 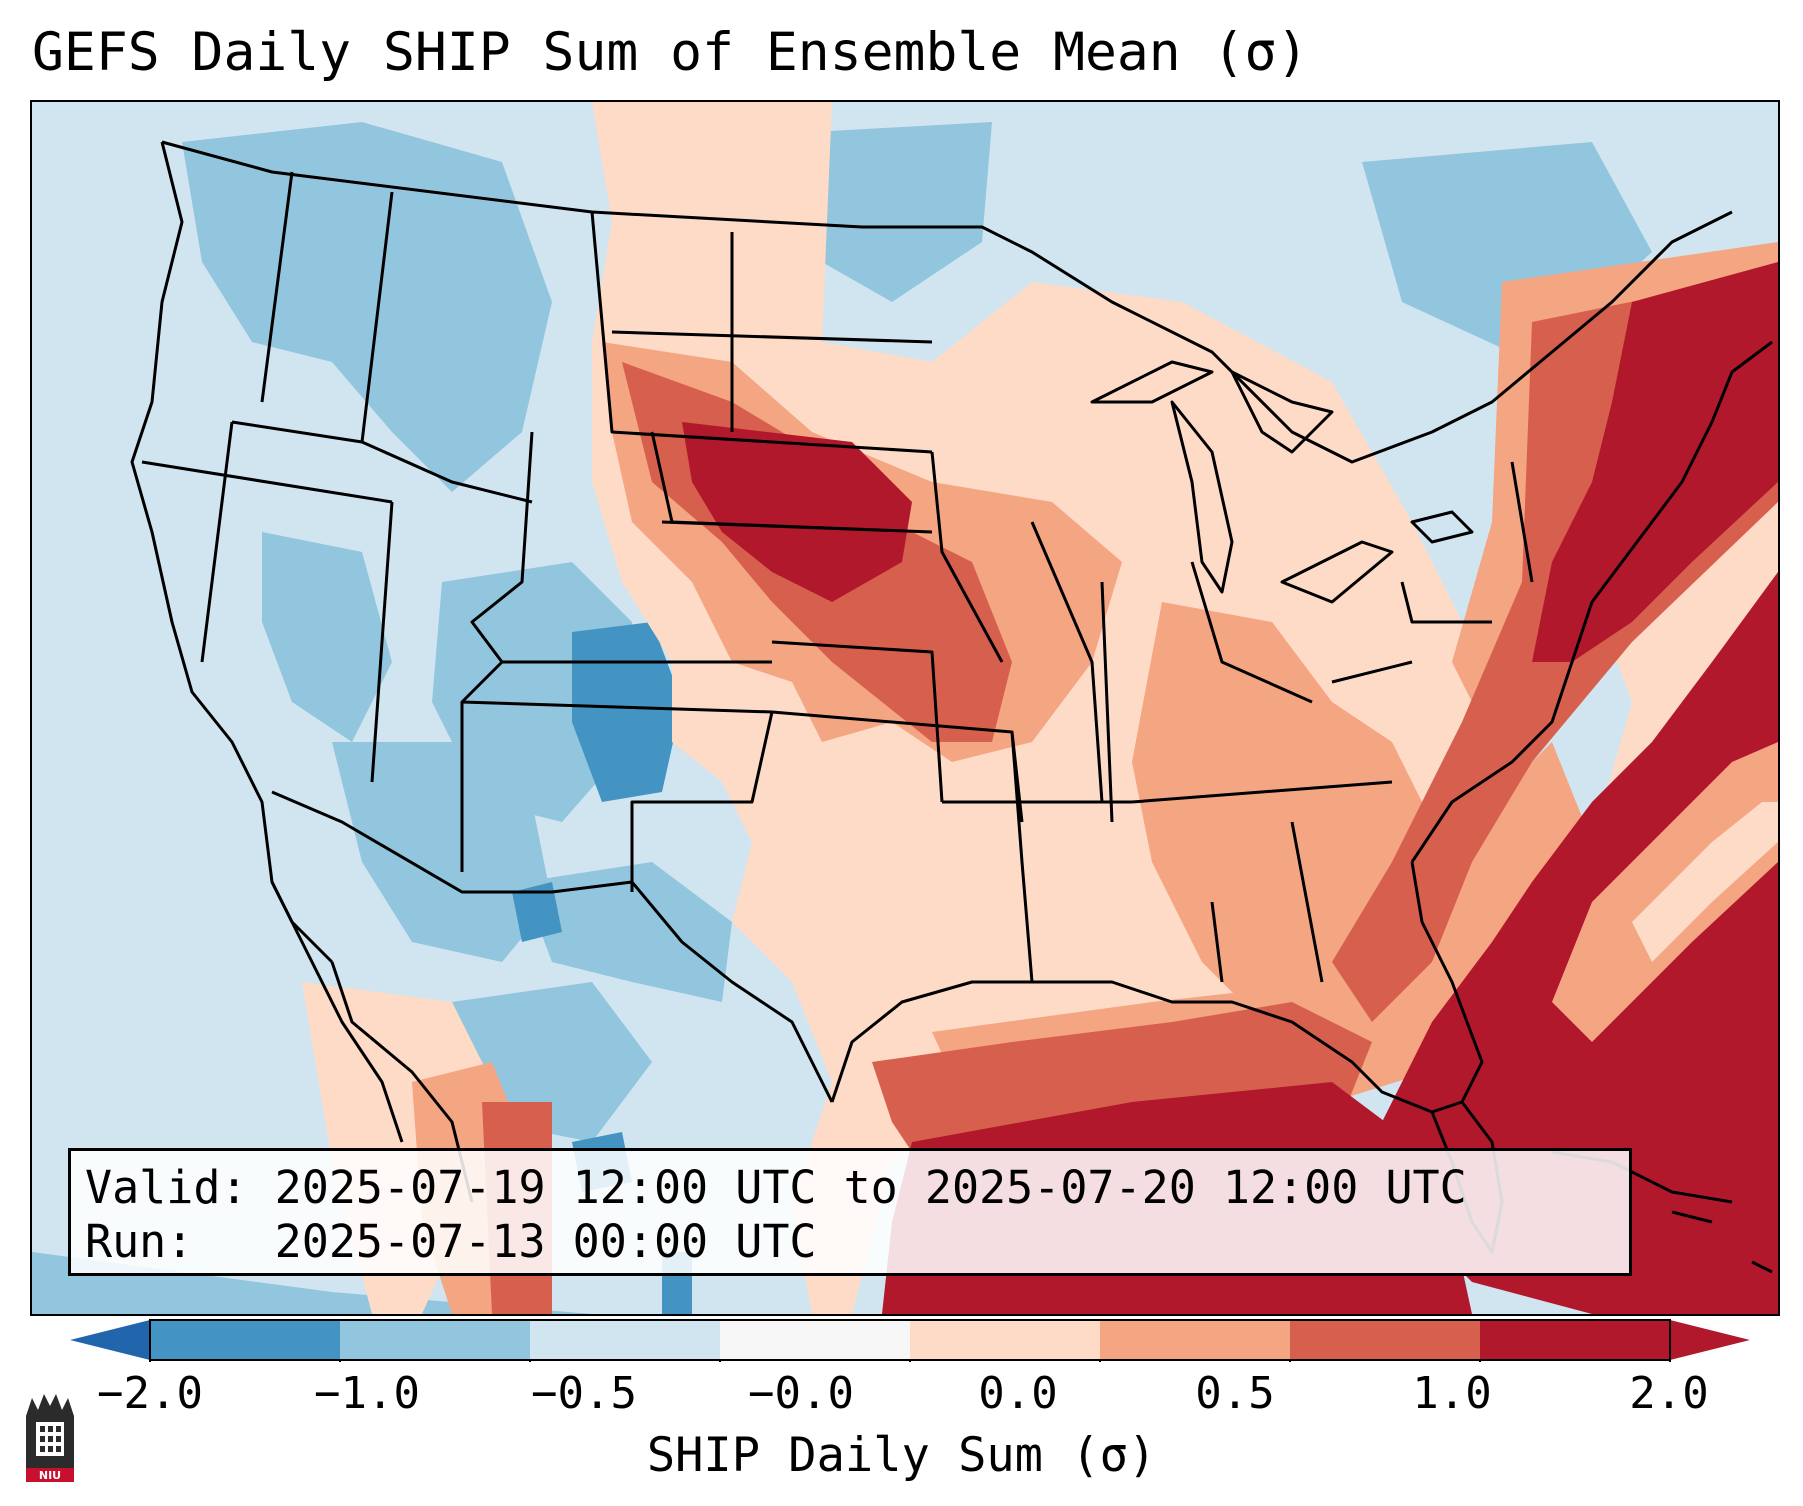 I want to click on tick-label: −2.0, so click(x=150, y=1393).